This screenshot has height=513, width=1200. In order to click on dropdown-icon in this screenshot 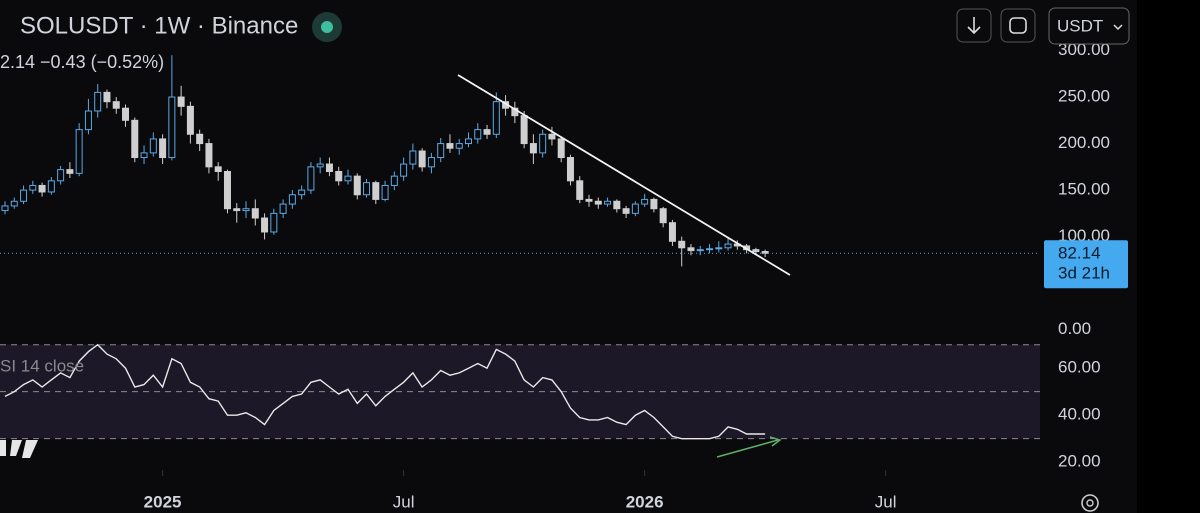, I will do `click(1118, 27)`.